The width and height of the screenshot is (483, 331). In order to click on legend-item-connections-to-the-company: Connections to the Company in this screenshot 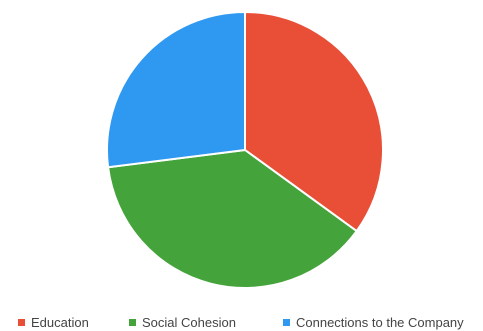, I will do `click(373, 322)`.